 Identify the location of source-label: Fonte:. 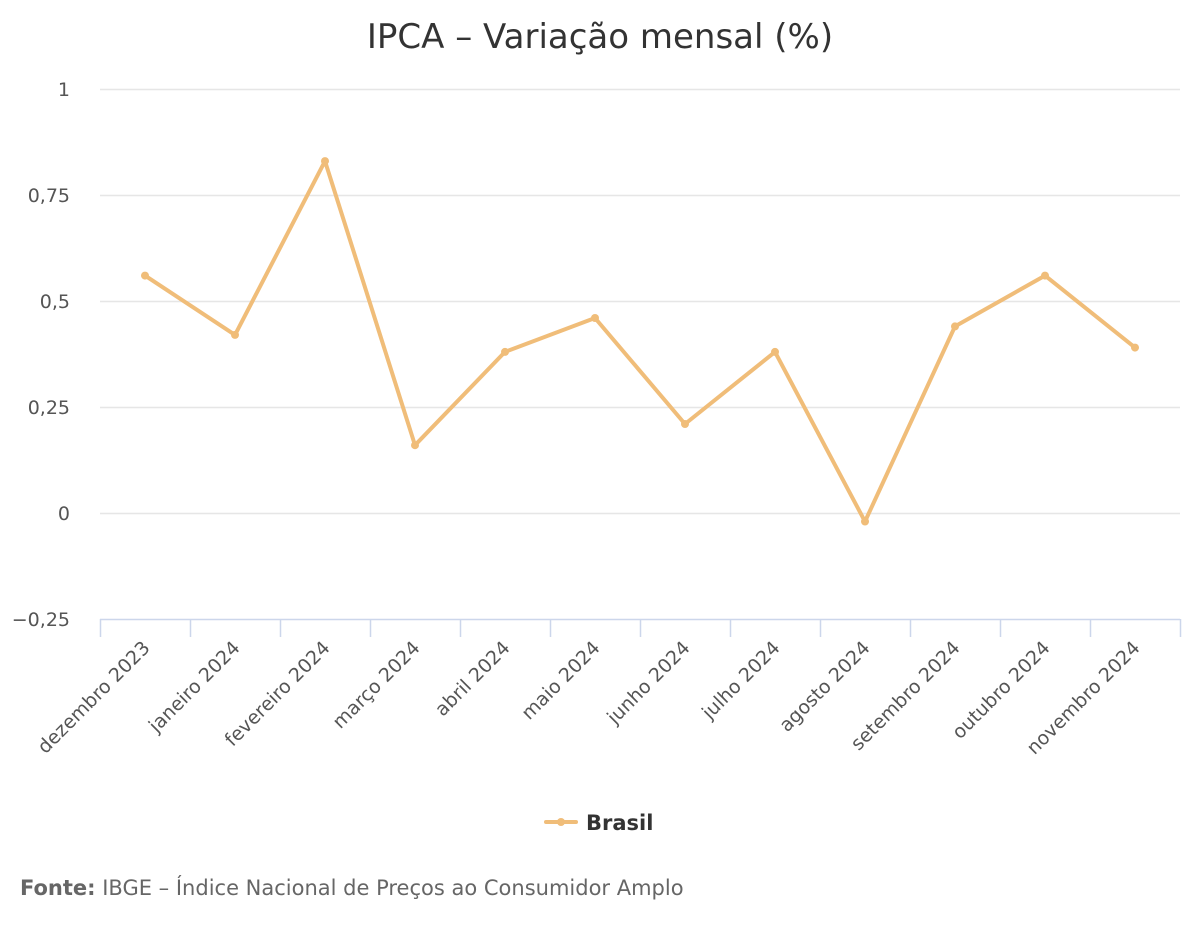
(58, 888).